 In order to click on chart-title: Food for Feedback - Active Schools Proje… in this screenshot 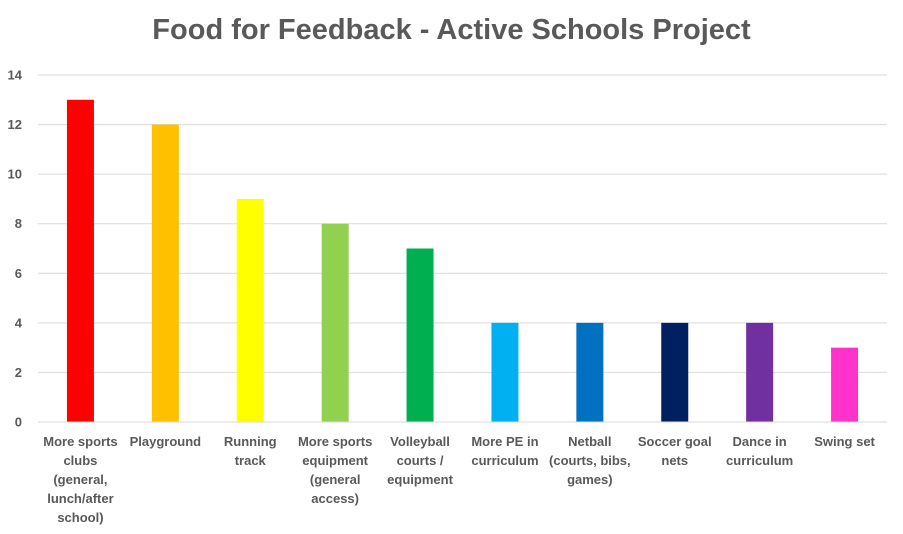, I will do `click(451, 30)`.